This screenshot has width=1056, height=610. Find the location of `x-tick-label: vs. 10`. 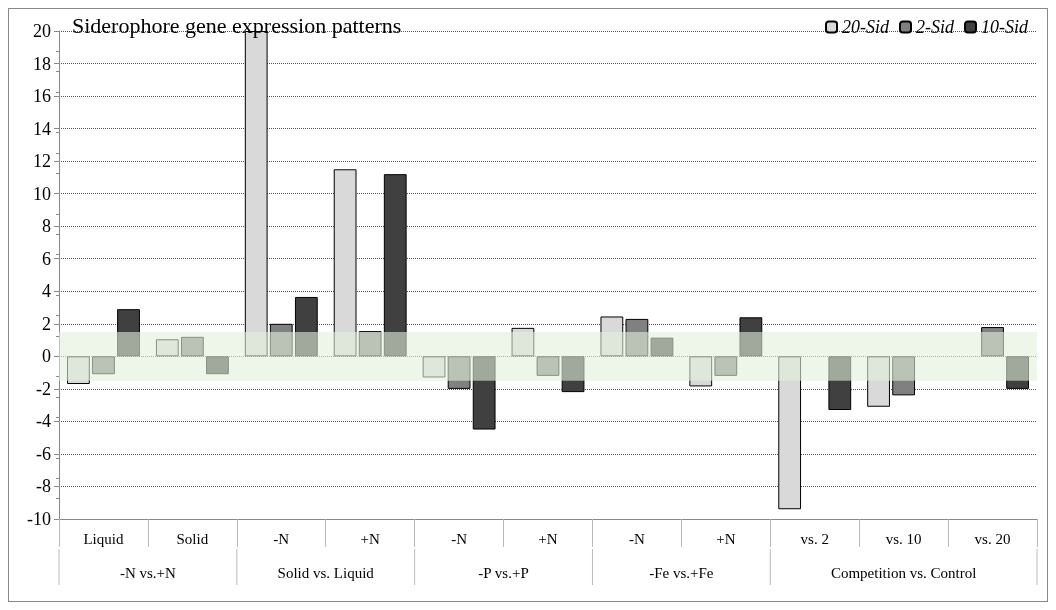

x-tick-label: vs. 10 is located at coordinates (903, 538).